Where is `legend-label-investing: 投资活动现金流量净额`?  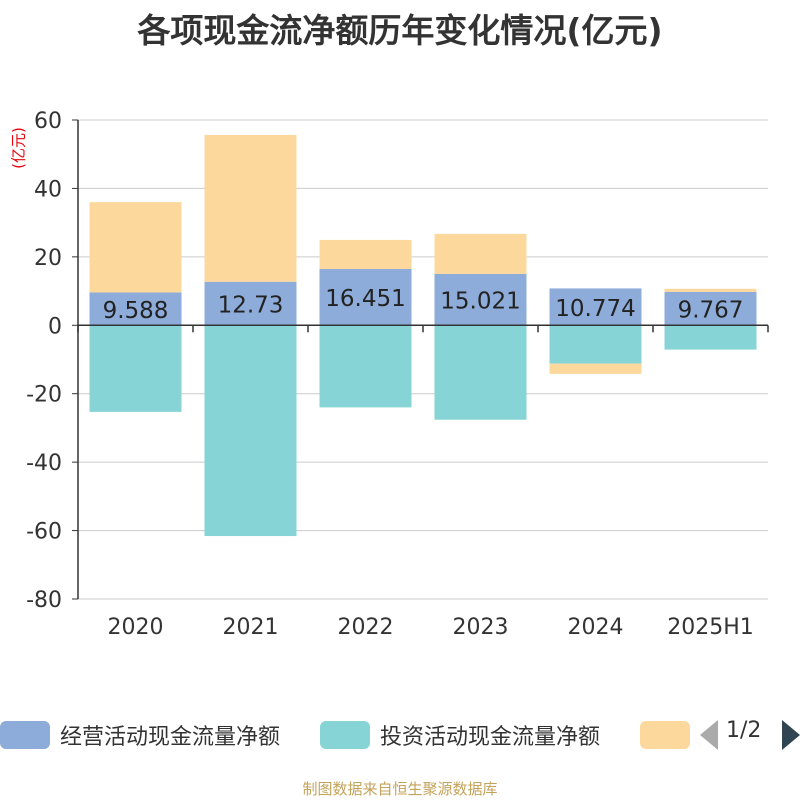
legend-label-investing: 投资活动现金流量净额 is located at coordinates (490, 737).